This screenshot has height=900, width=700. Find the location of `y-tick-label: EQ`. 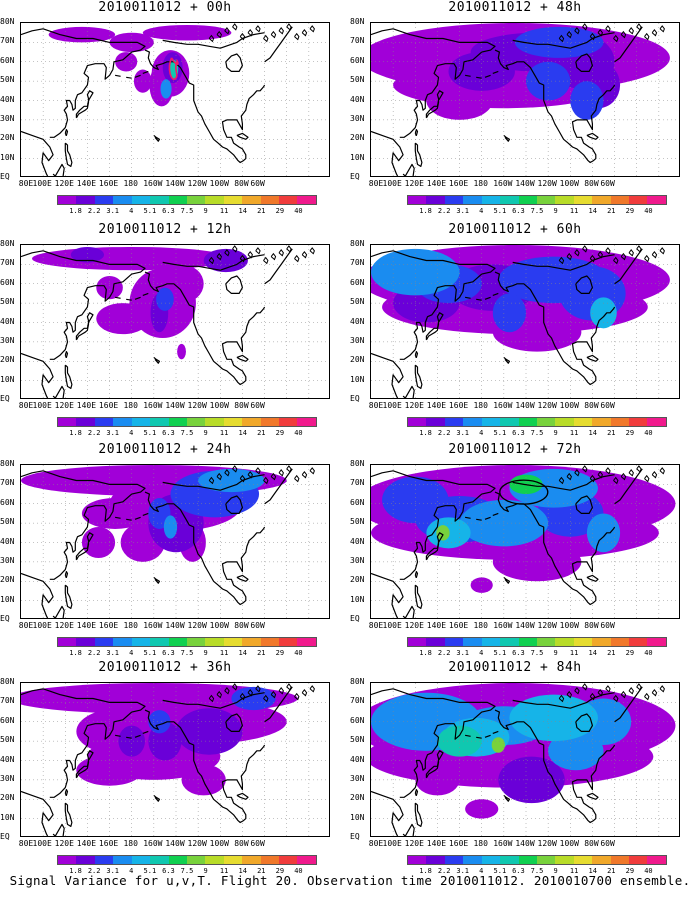

y-tick-label: EQ is located at coordinates (5, 398).